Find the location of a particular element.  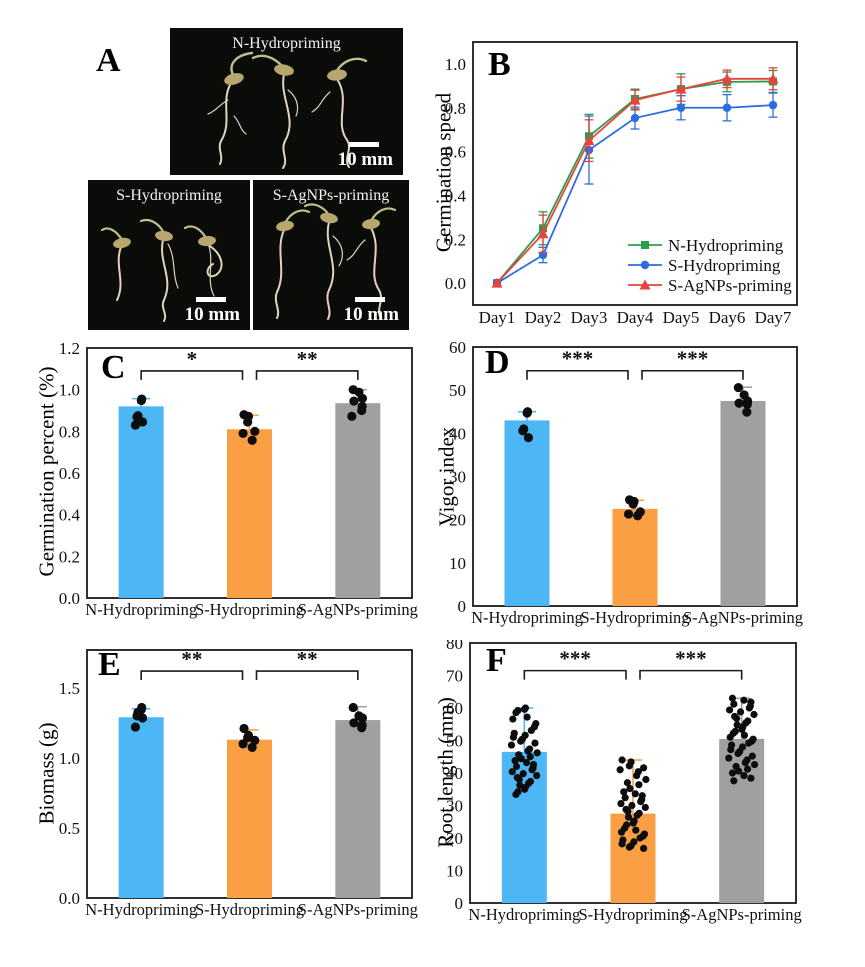

svg-text: Day6 is located at coordinates (727, 317).